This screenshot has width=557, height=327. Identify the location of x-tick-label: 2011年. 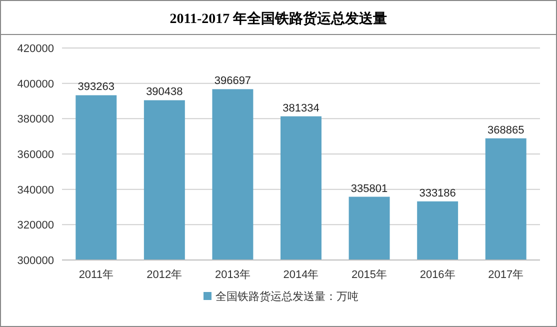
(96, 275).